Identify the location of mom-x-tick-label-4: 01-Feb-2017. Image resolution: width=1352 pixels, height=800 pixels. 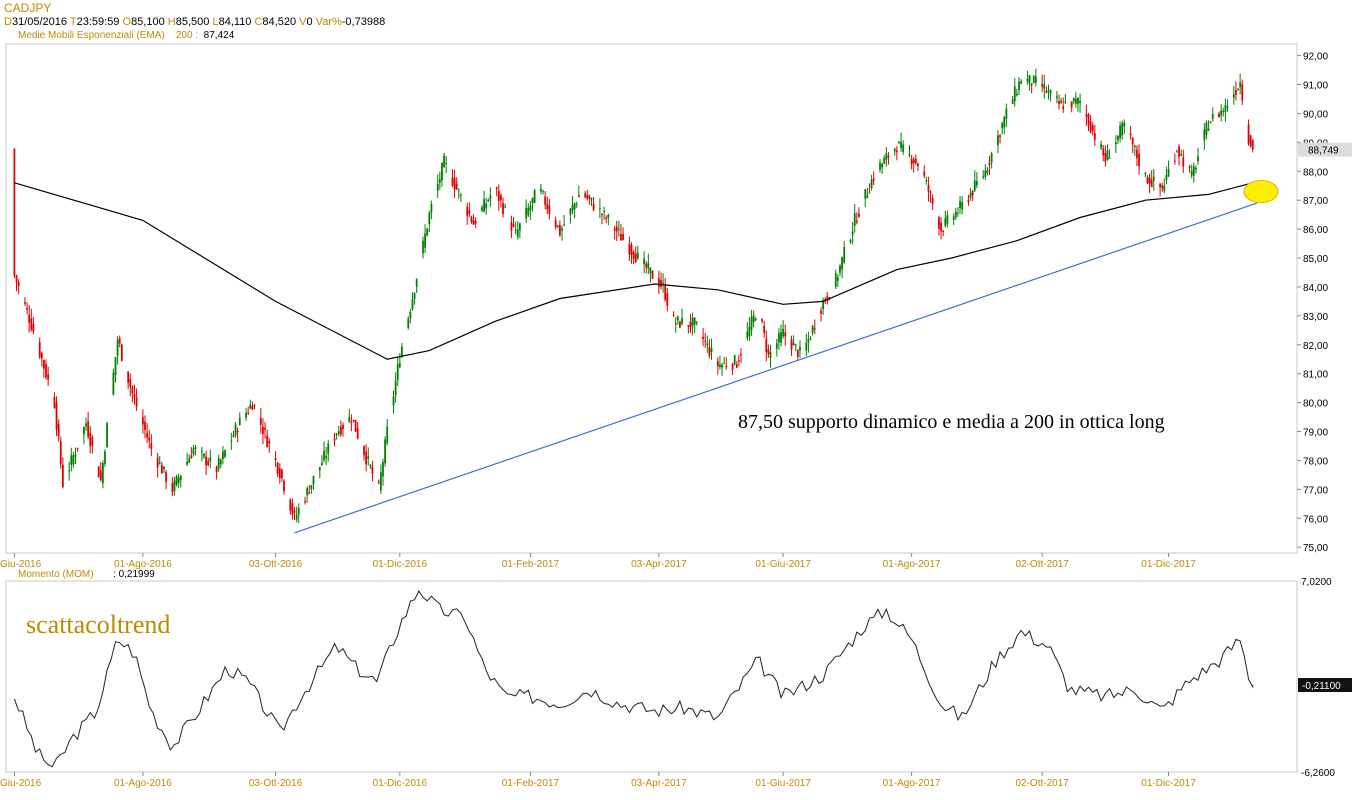
(531, 783).